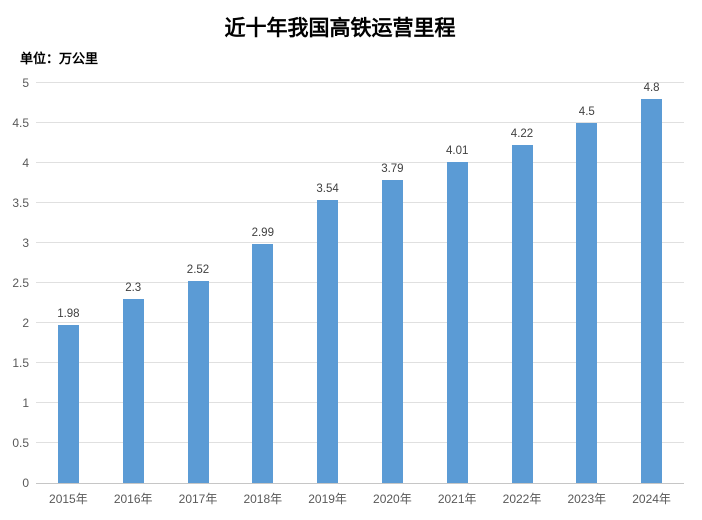  What do you see at coordinates (25, 83) in the screenshot?
I see `y-axis-tick-label: 5` at bounding box center [25, 83].